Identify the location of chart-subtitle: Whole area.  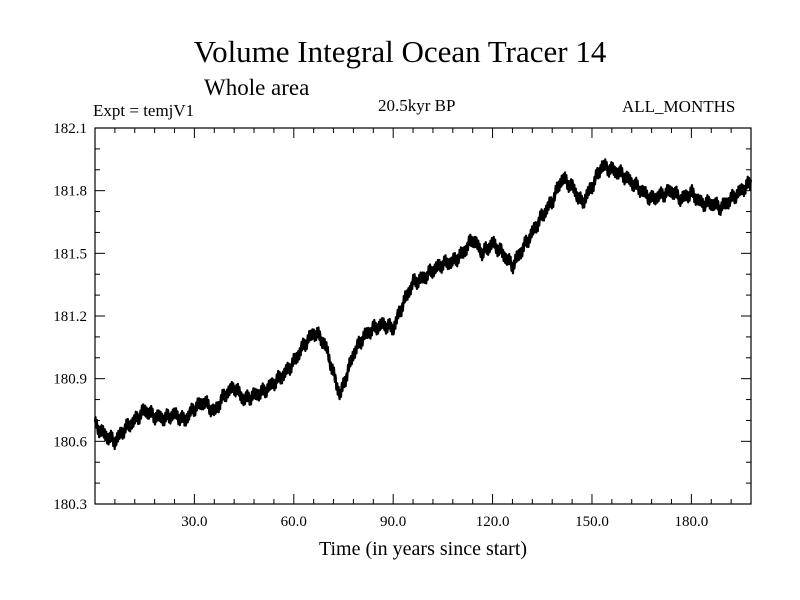
(257, 87).